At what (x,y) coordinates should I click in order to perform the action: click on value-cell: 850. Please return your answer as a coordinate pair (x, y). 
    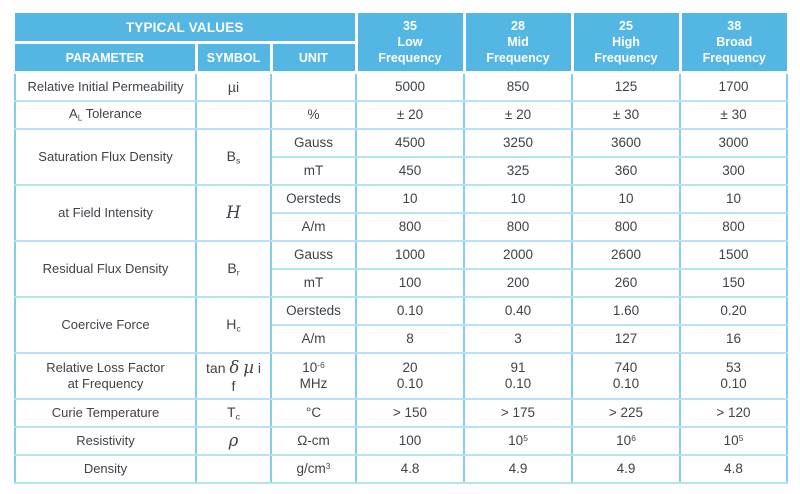
    Looking at the image, I should click on (518, 87).